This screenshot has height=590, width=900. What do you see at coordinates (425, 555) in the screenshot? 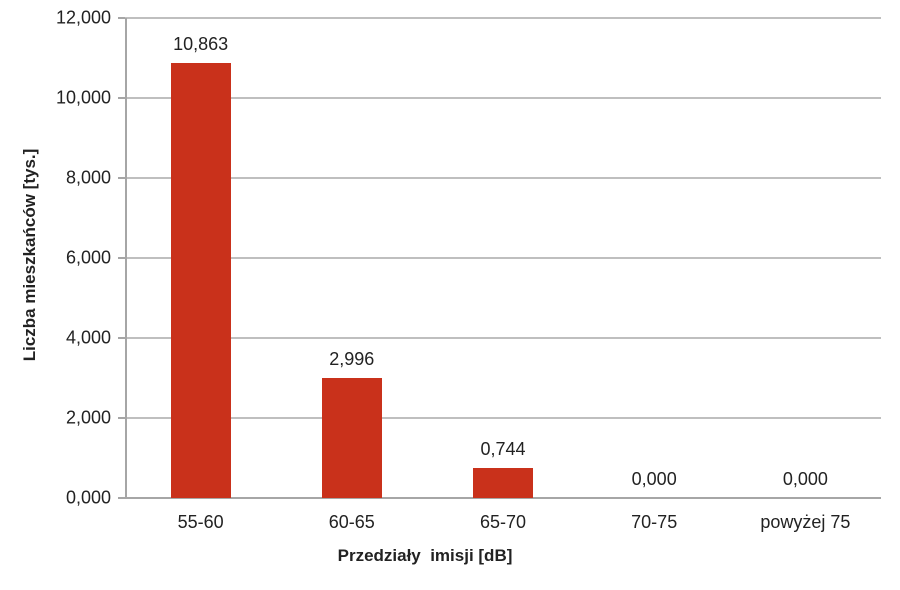
I see `x-axis-title: Przedziały imisji [dB]` at bounding box center [425, 555].